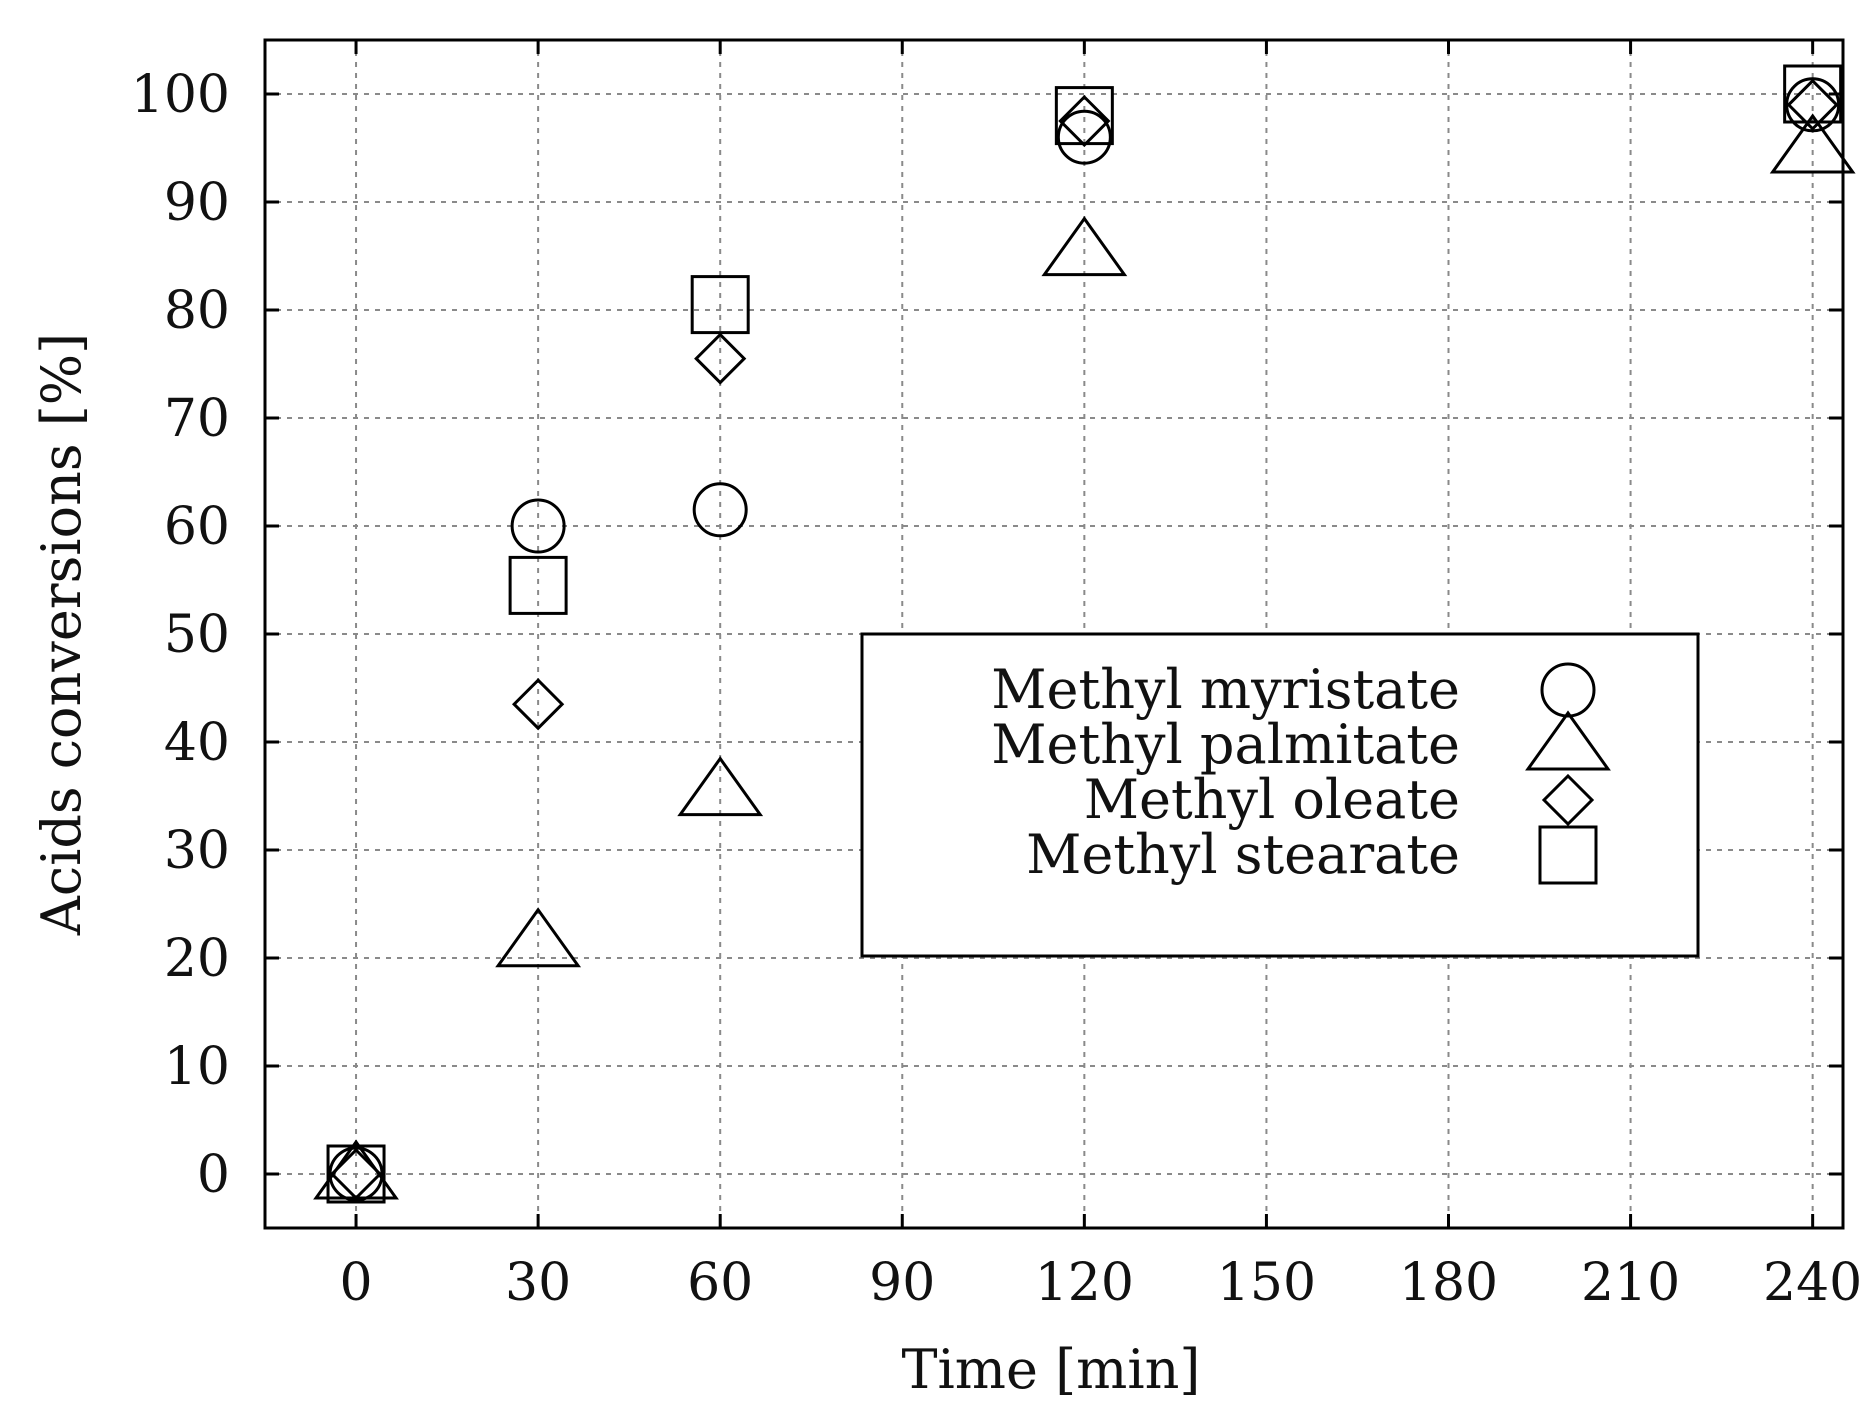  Describe the element at coordinates (1243, 854) in the screenshot. I see `legend-label-methyl-stearate: Methyl stearate` at that location.